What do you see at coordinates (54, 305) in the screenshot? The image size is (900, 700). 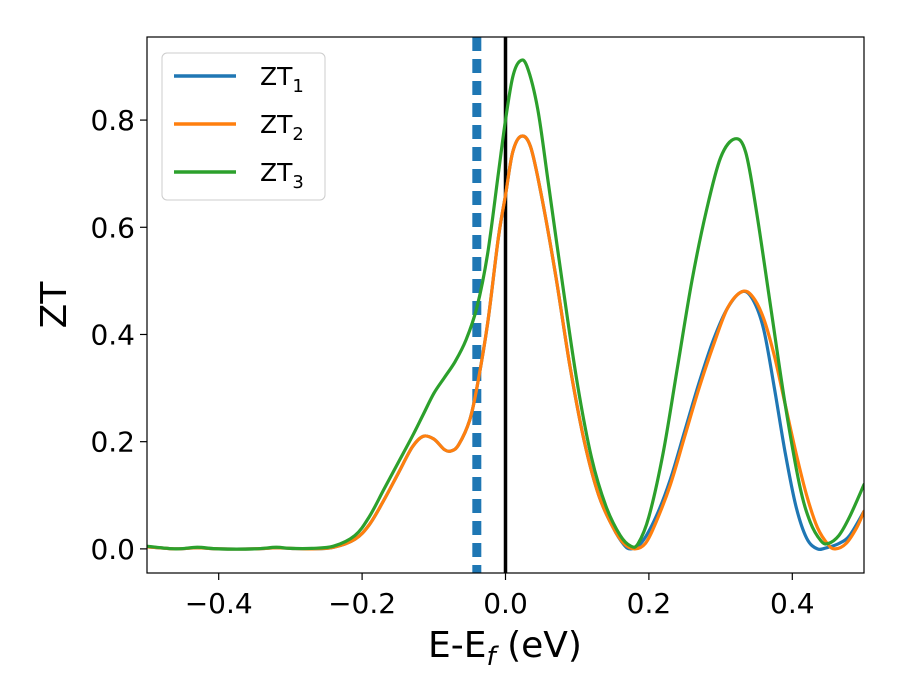 I see `y-axis-label: ZT` at bounding box center [54, 305].